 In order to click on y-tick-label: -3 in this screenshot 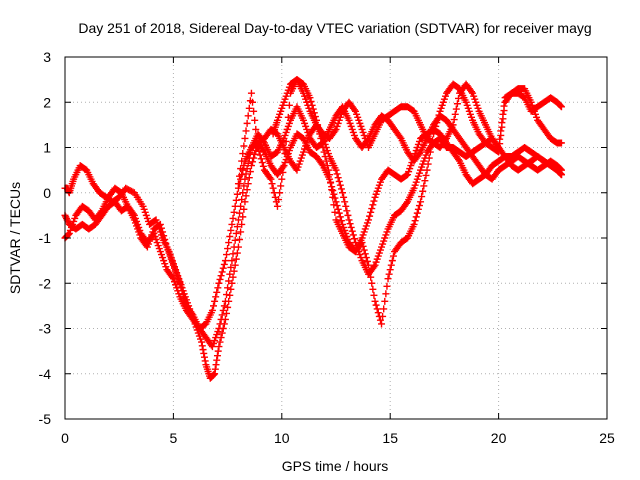, I will do `click(45, 329)`.